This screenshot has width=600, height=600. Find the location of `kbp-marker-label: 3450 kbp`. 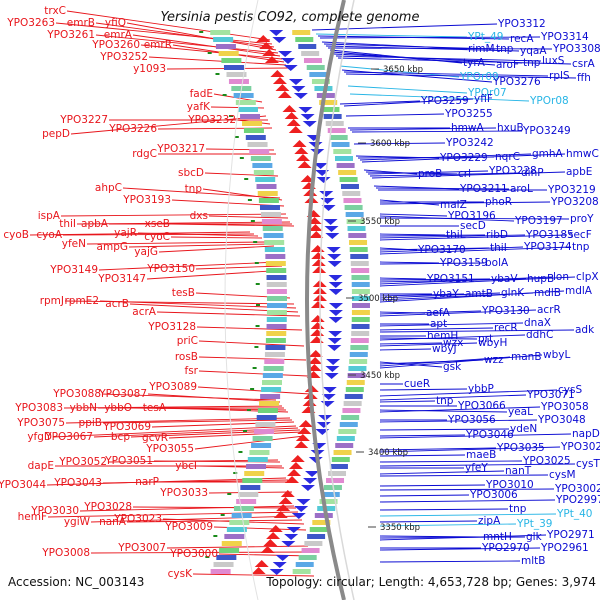

kbp-marker-label: 3450 kbp is located at coordinates (380, 376).